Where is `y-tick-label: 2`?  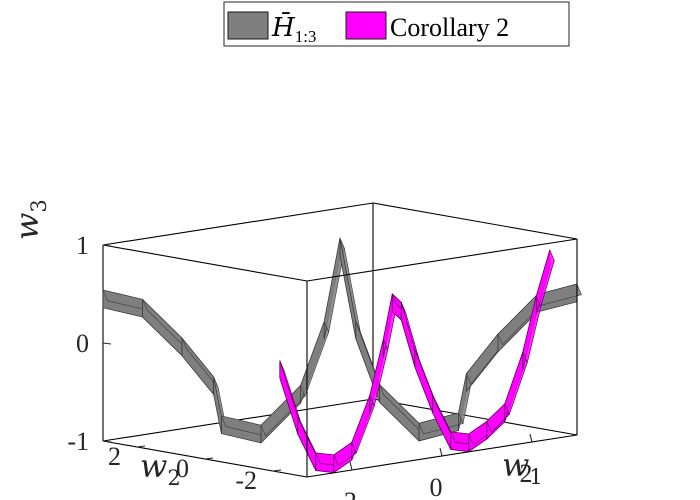 y-tick-label: 2 is located at coordinates (114, 456).